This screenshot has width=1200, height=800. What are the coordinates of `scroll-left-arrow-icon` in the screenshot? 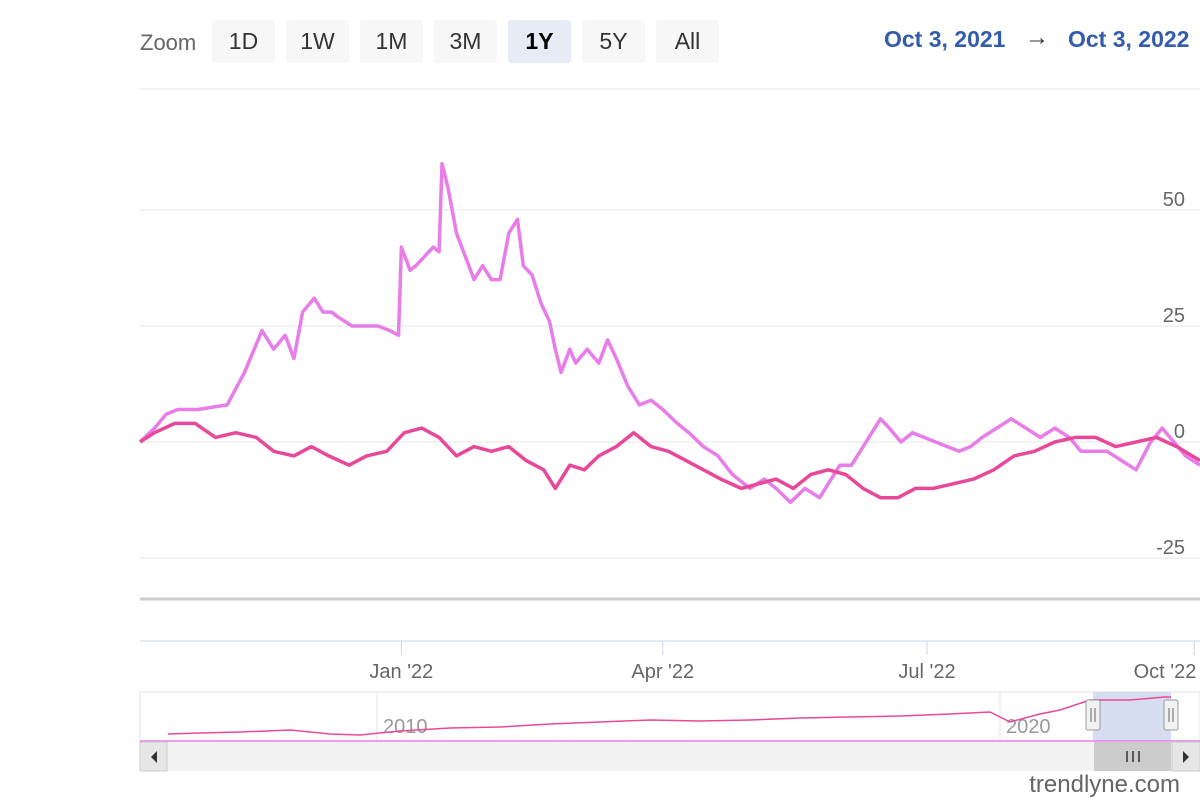 It's located at (154, 757).